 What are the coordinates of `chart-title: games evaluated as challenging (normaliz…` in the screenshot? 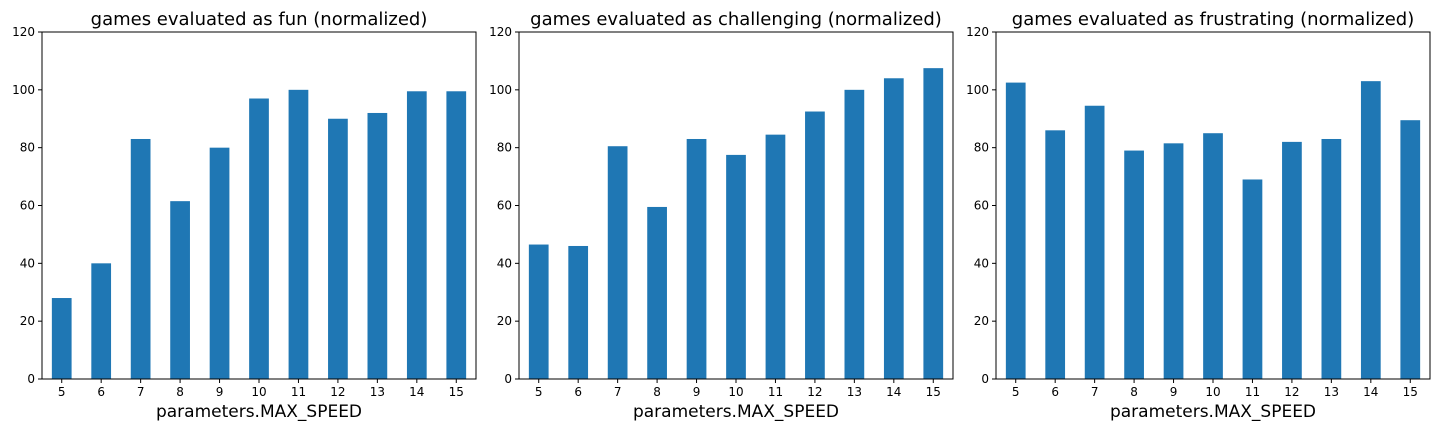 It's located at (736, 19).